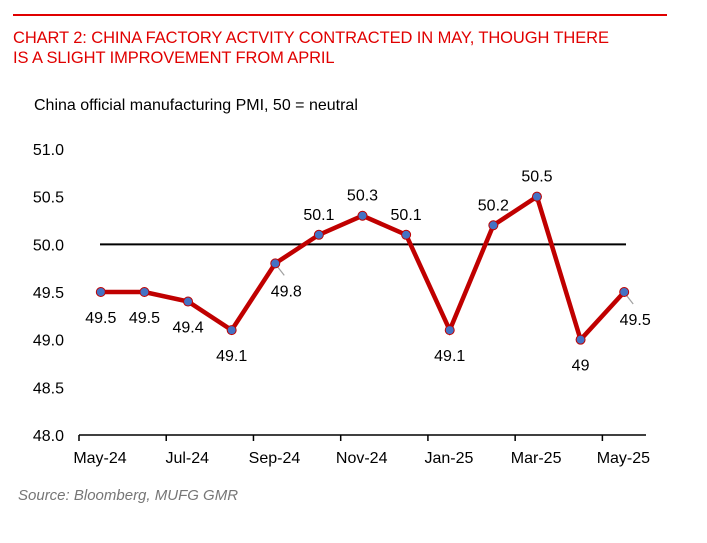  What do you see at coordinates (455, 285) in the screenshot?
I see `label-leader-lines` at bounding box center [455, 285].